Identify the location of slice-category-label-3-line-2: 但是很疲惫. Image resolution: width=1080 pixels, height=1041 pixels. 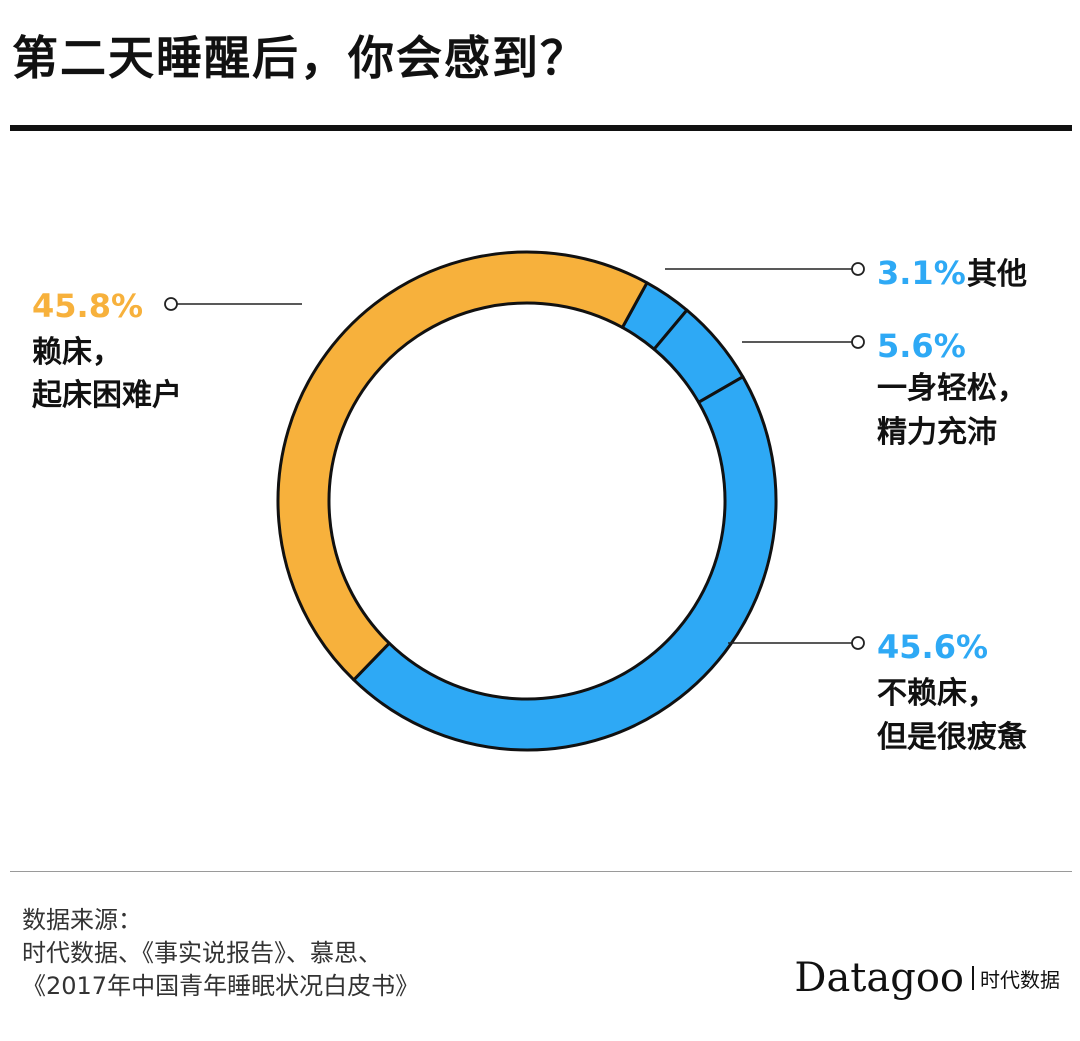
(952, 737).